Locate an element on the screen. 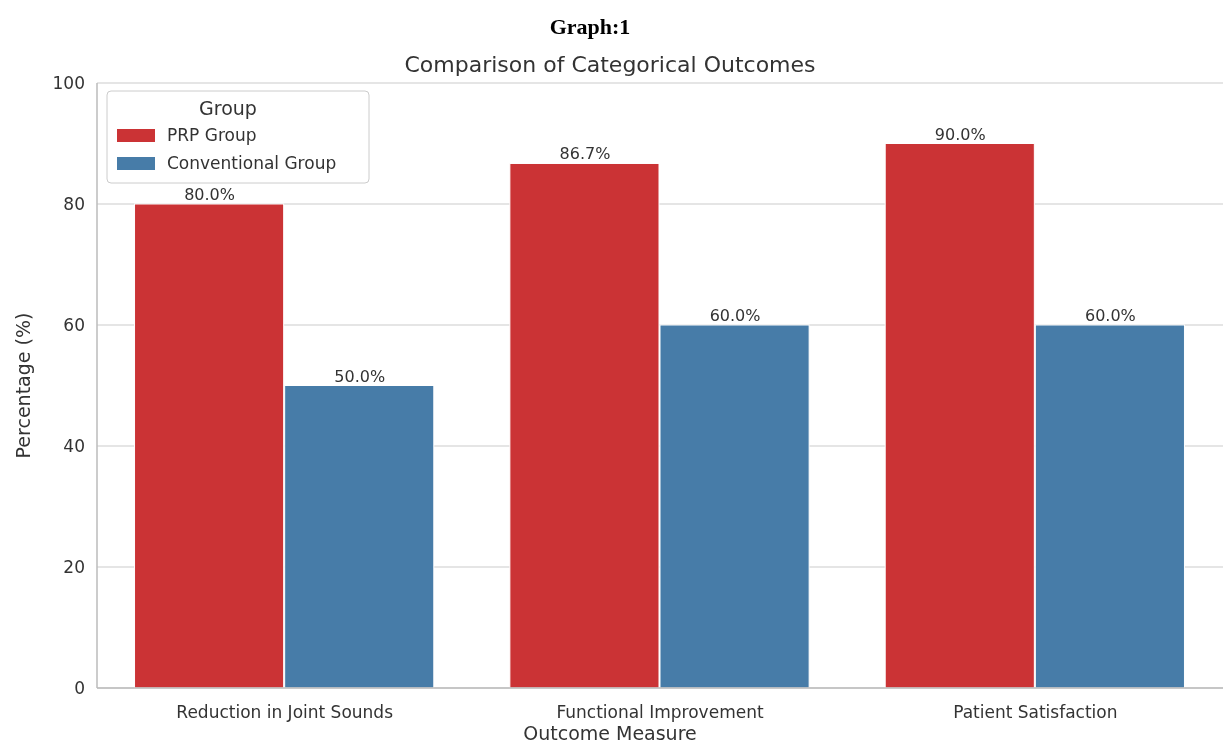 Image resolution: width=1223 pixels, height=746 pixels. data-label: 90.0% is located at coordinates (960, 134).